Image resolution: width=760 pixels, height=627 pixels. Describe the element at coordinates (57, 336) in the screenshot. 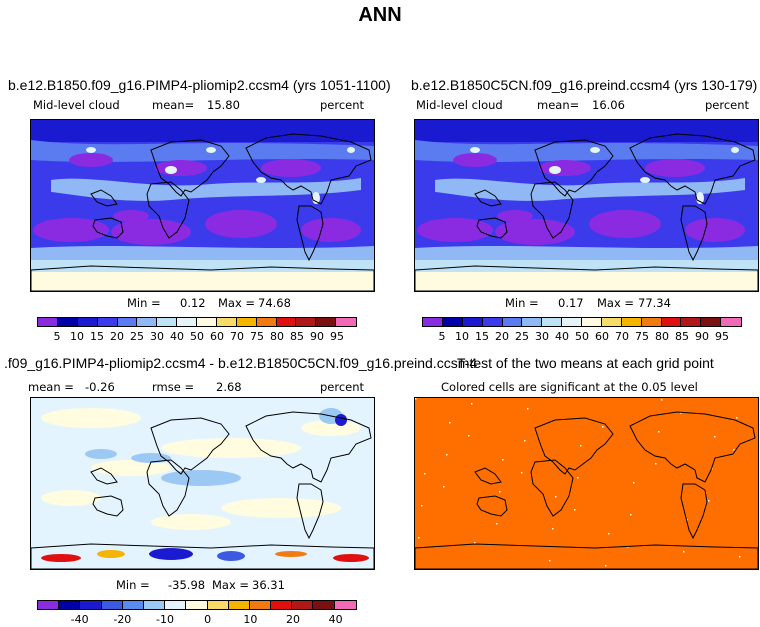

I see `colorbar-tick-label: 5` at that location.